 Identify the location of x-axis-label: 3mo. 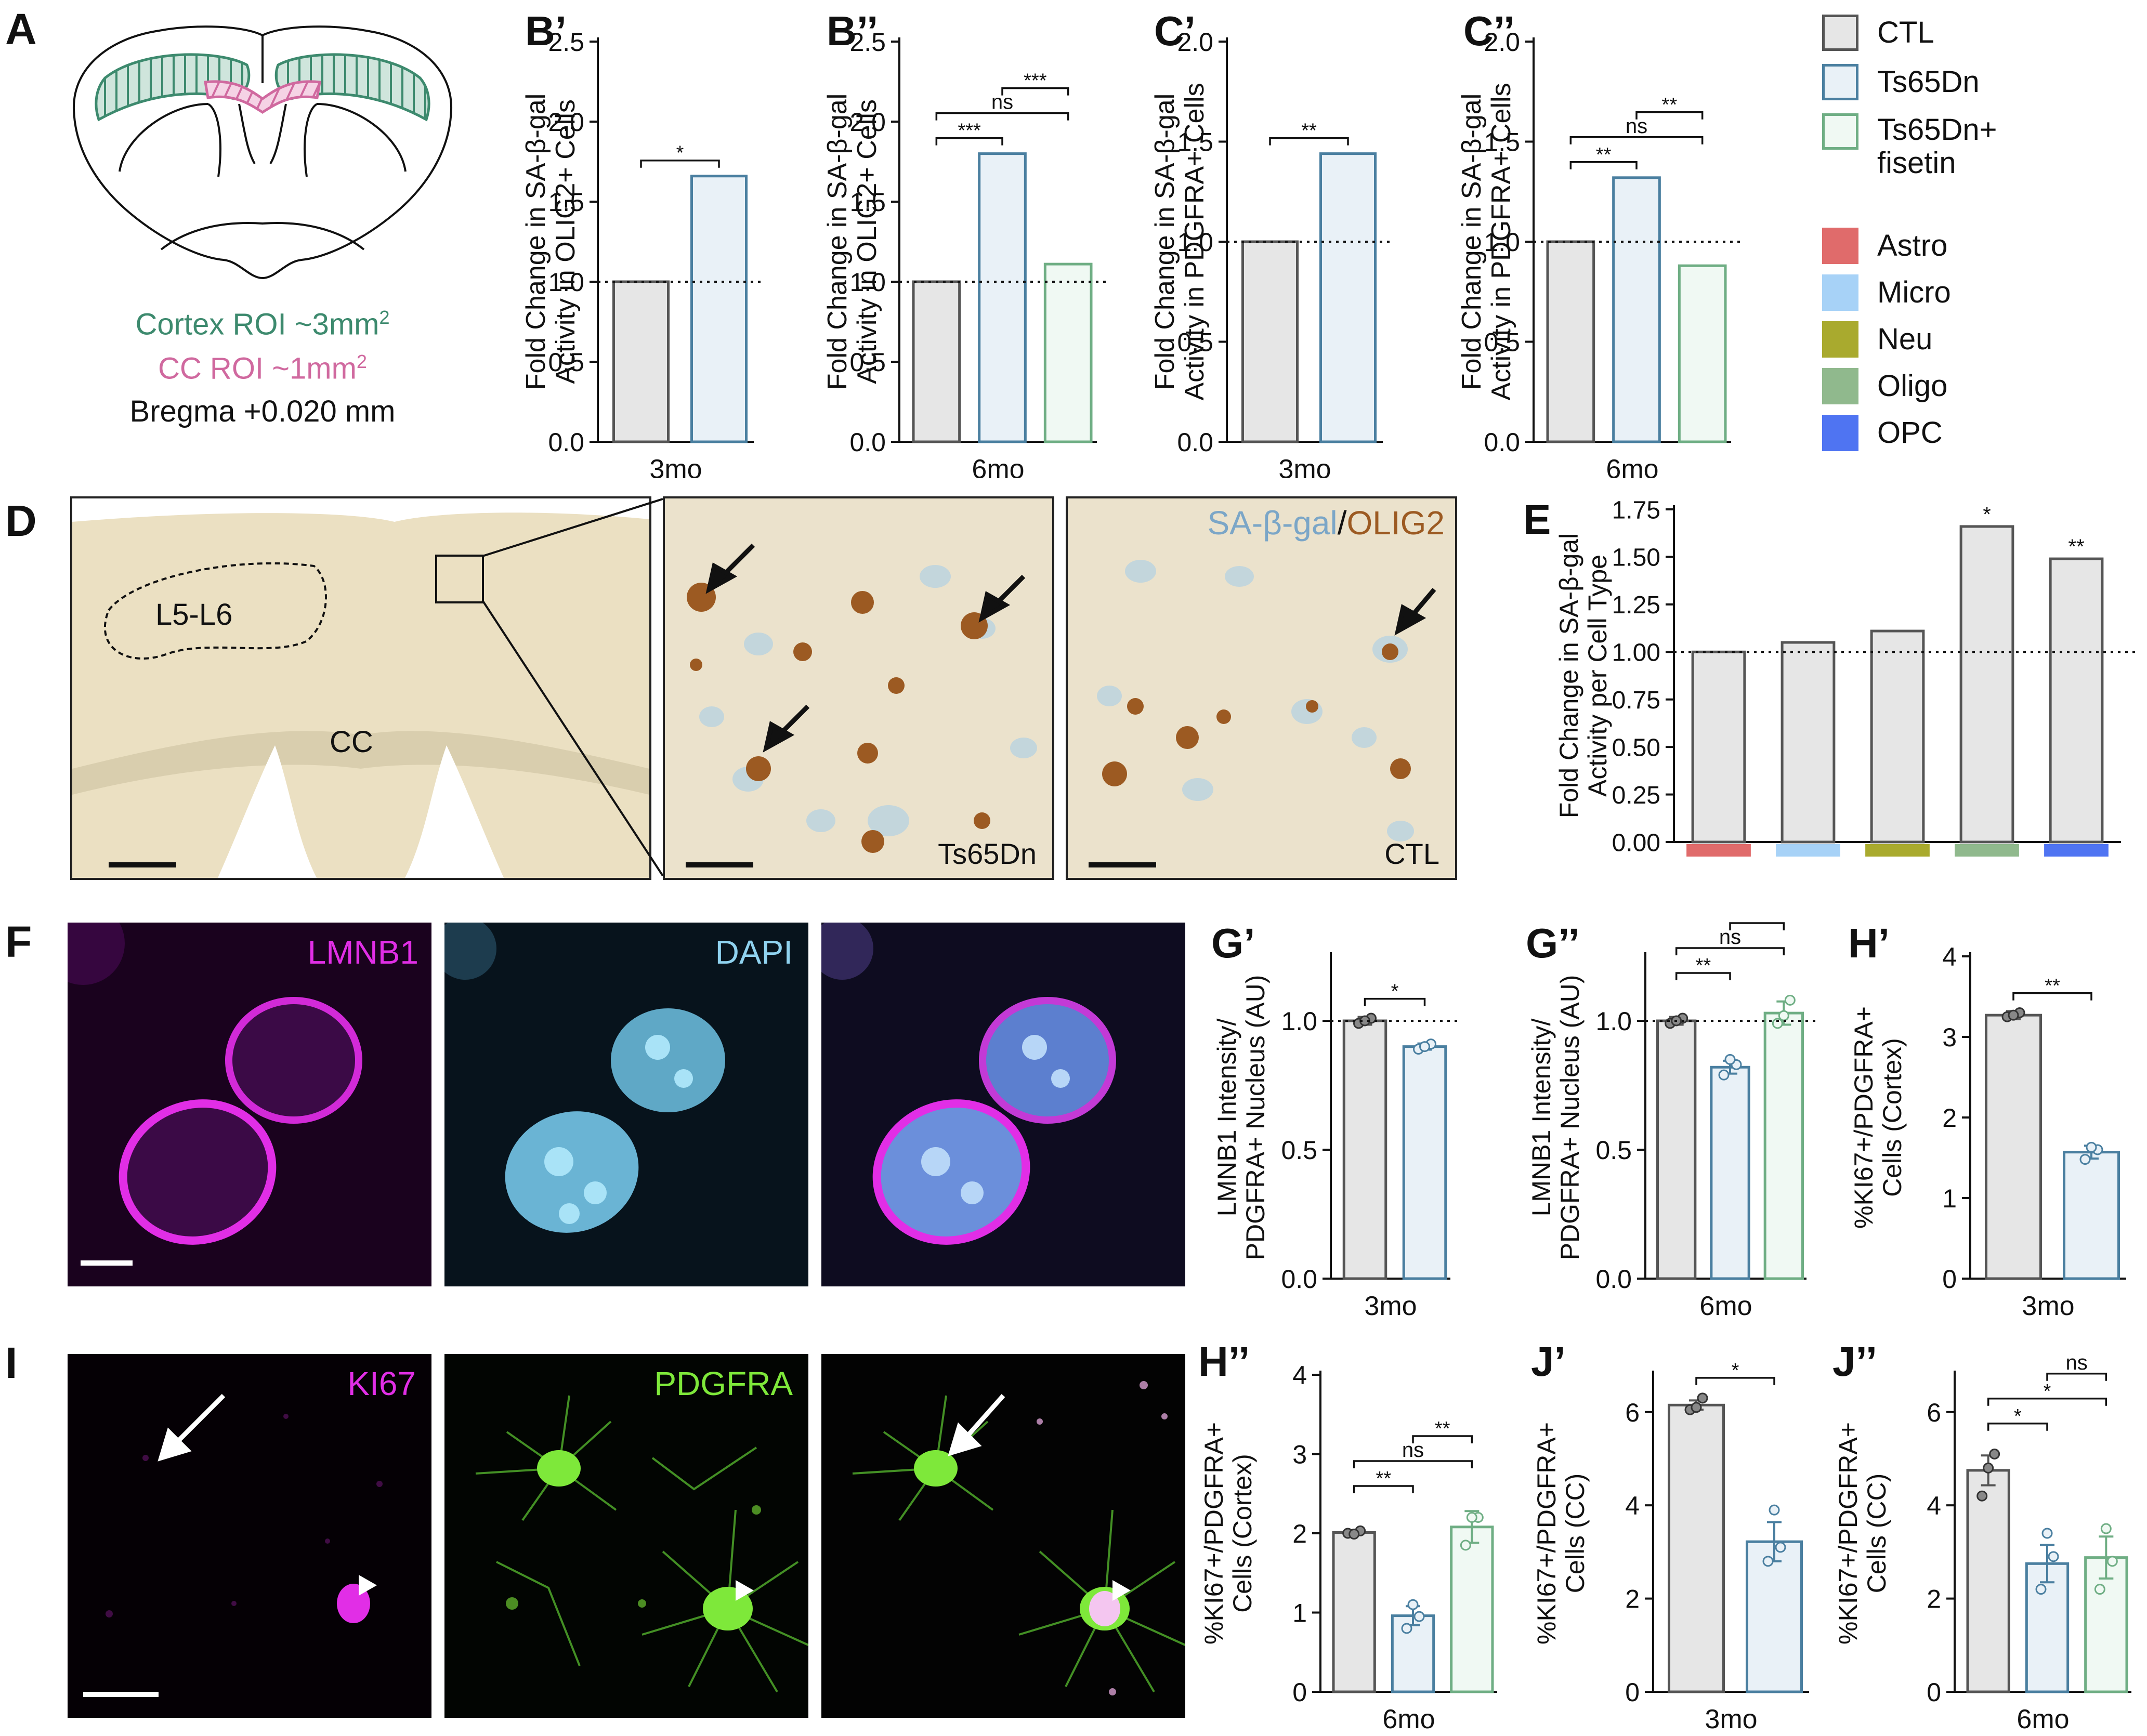
(1391, 1306).